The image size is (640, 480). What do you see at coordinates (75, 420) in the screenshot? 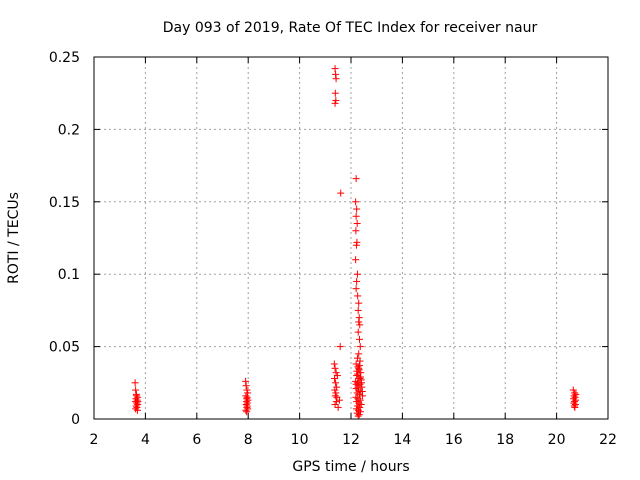
I see `y-tick-label: 0` at bounding box center [75, 420].